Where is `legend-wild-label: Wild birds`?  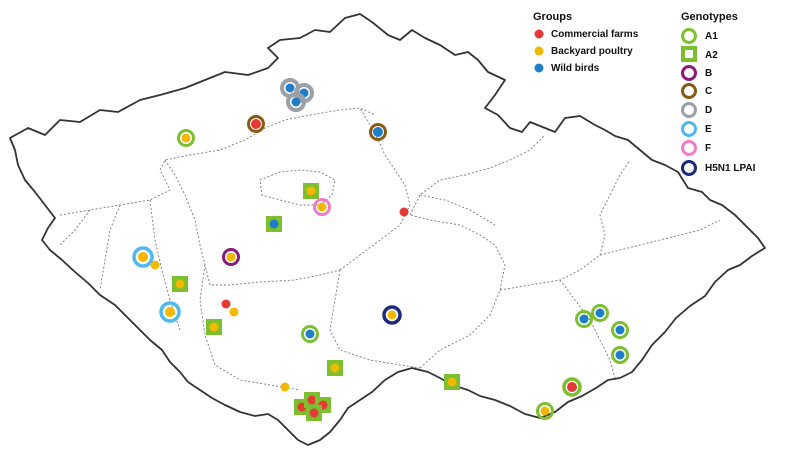 legend-wild-label: Wild birds is located at coordinates (575, 68).